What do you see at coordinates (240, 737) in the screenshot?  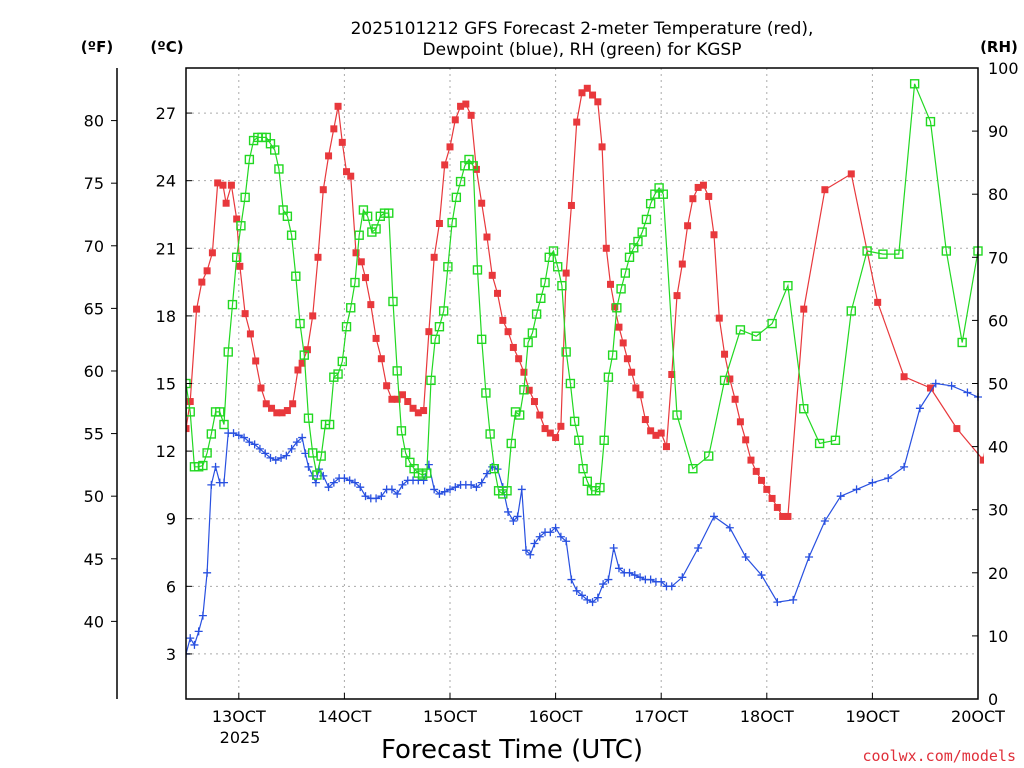 I see `year-label: 2025` at bounding box center [240, 737].